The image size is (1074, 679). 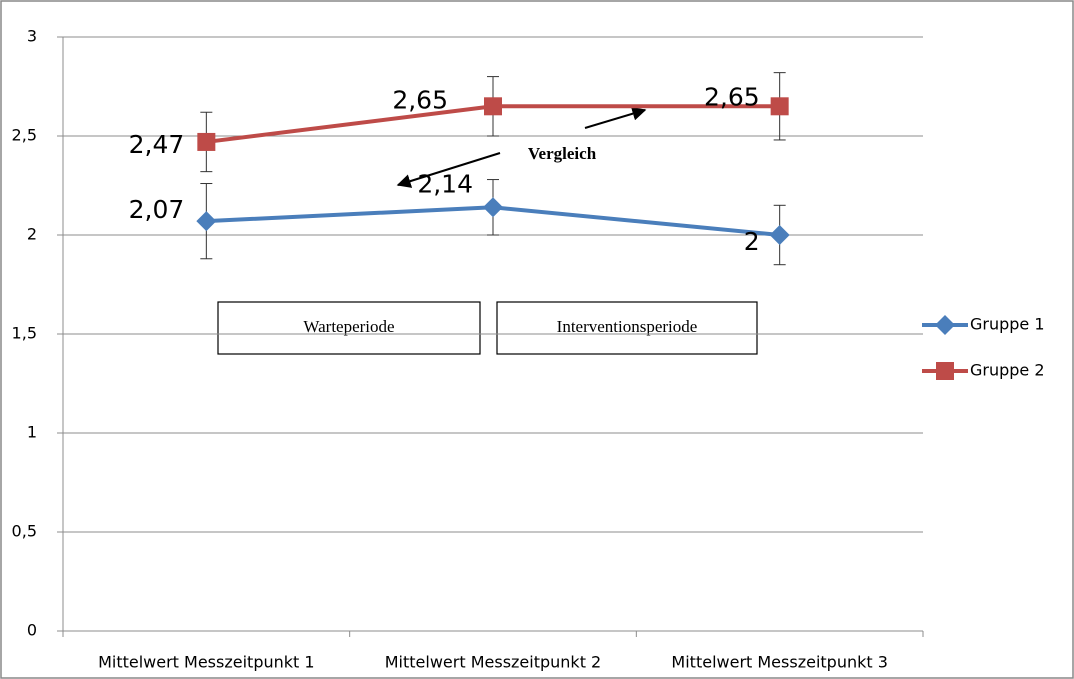 What do you see at coordinates (32, 432) in the screenshot?
I see `y-tick-label: 1` at bounding box center [32, 432].